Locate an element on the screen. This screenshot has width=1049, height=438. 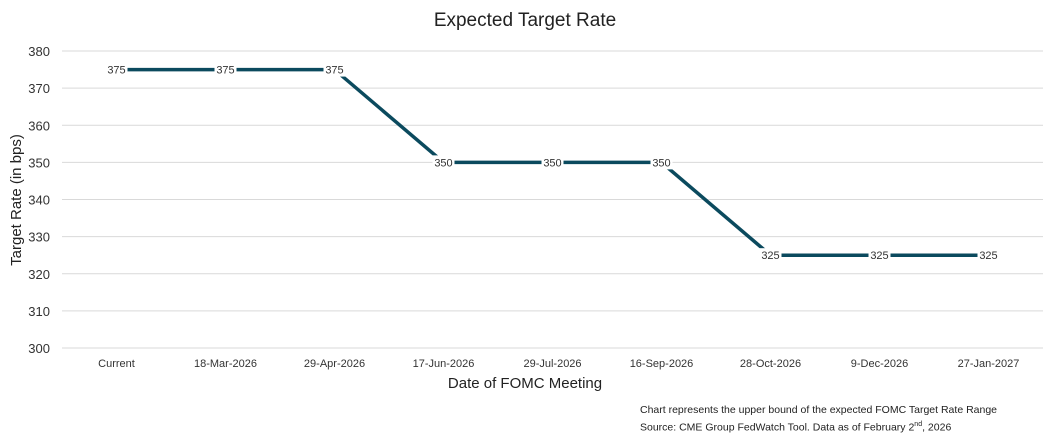
x-tick-label: 9-Dec-2026 is located at coordinates (879, 364).